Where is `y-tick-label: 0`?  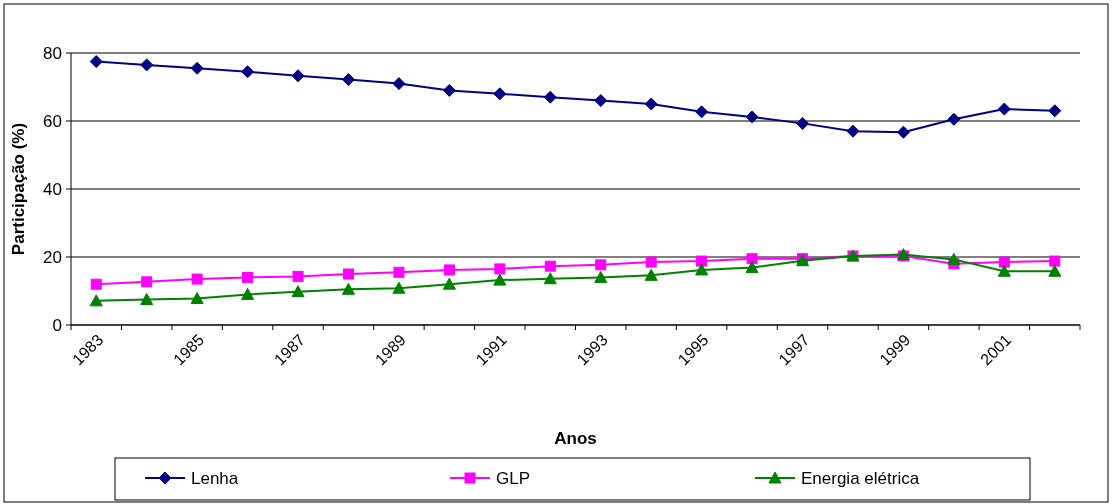 y-tick-label: 0 is located at coordinates (57, 325).